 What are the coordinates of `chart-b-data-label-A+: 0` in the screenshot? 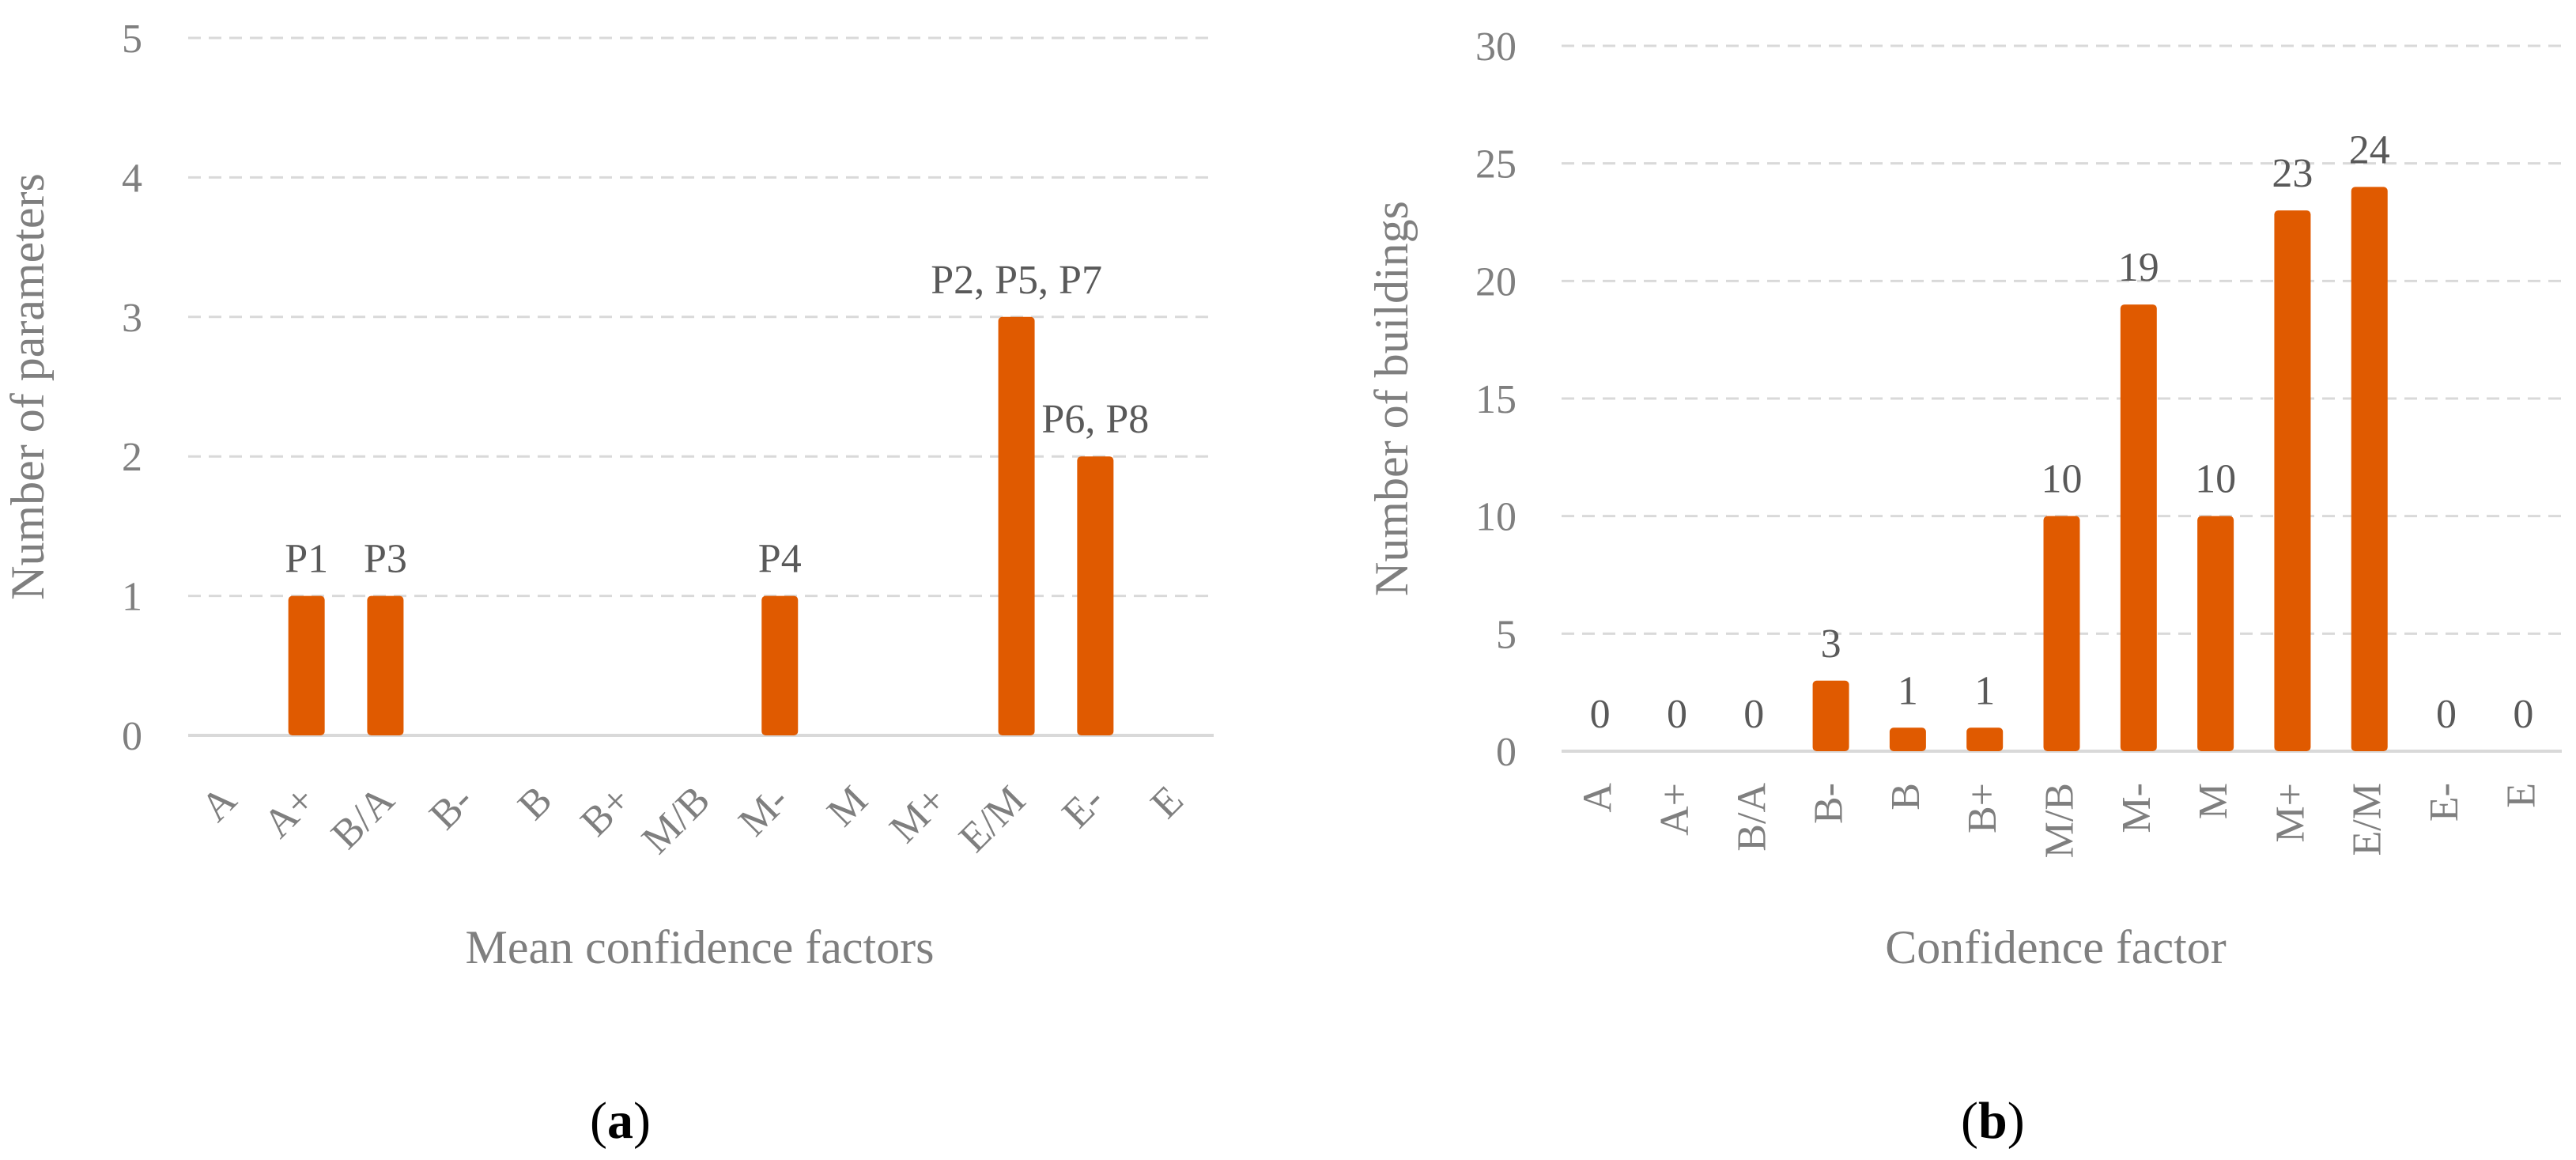 It's located at (1677, 714).